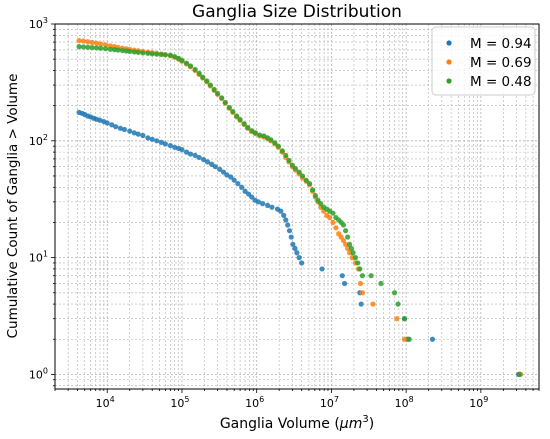 Image resolution: width=550 pixels, height=439 pixels. What do you see at coordinates (38, 373) in the screenshot?
I see `y-tick-label: 10⁰` at bounding box center [38, 373].